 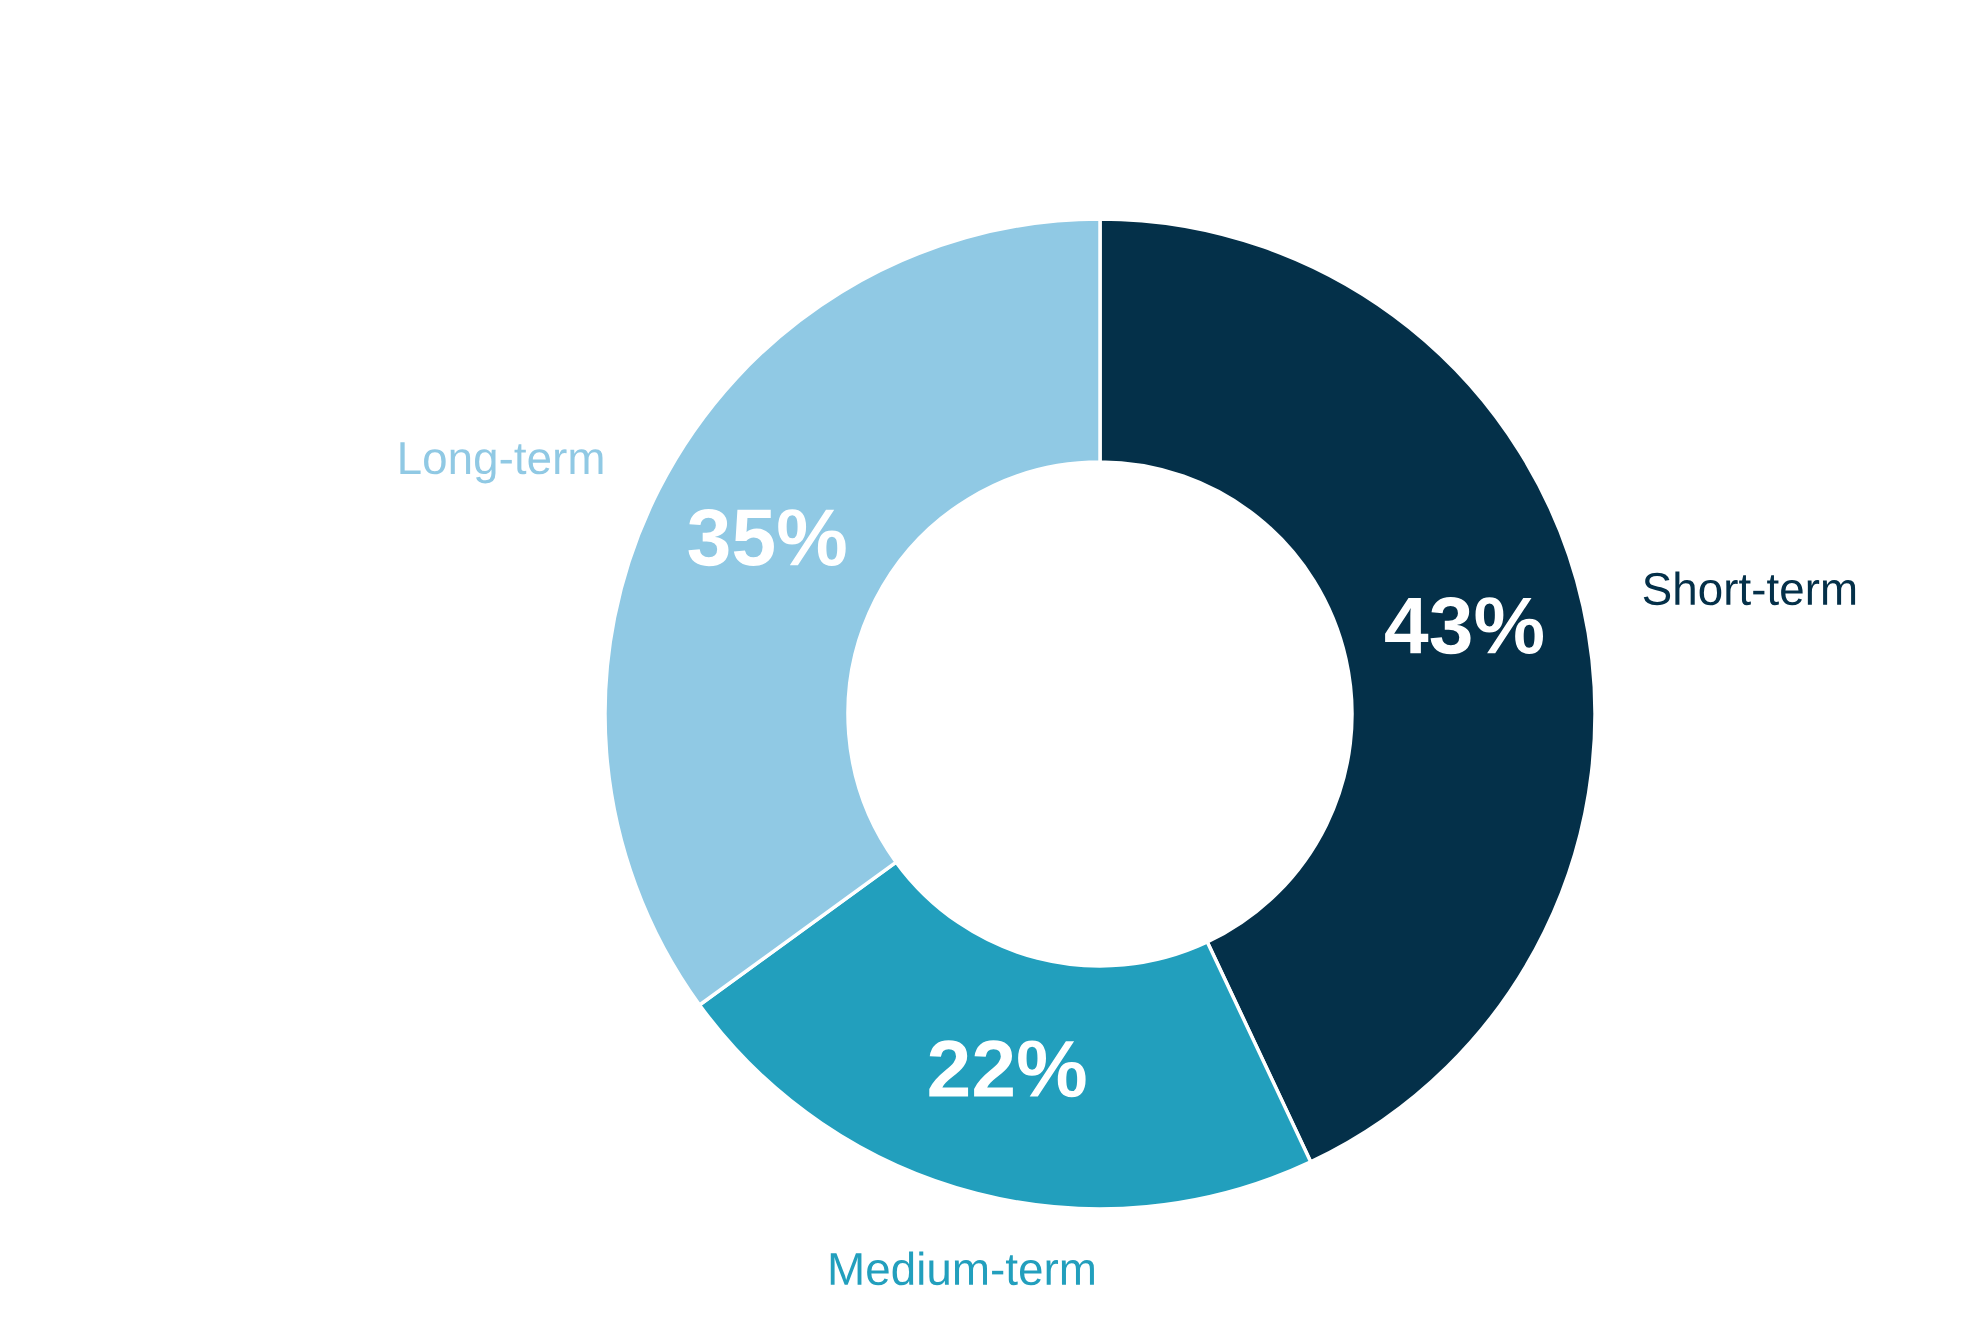 I want to click on data-label: 43%, so click(x=1464, y=626).